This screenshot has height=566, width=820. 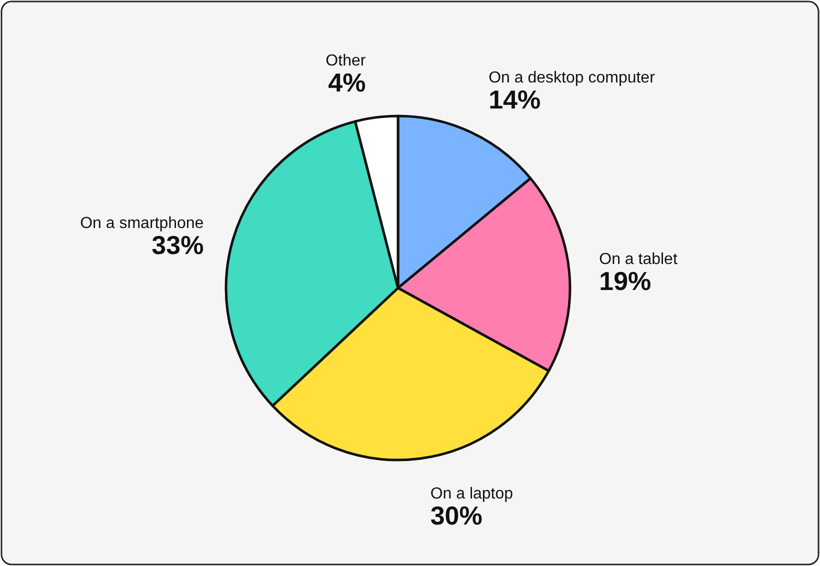 I want to click on slice-label: On a laptop, so click(x=472, y=493).